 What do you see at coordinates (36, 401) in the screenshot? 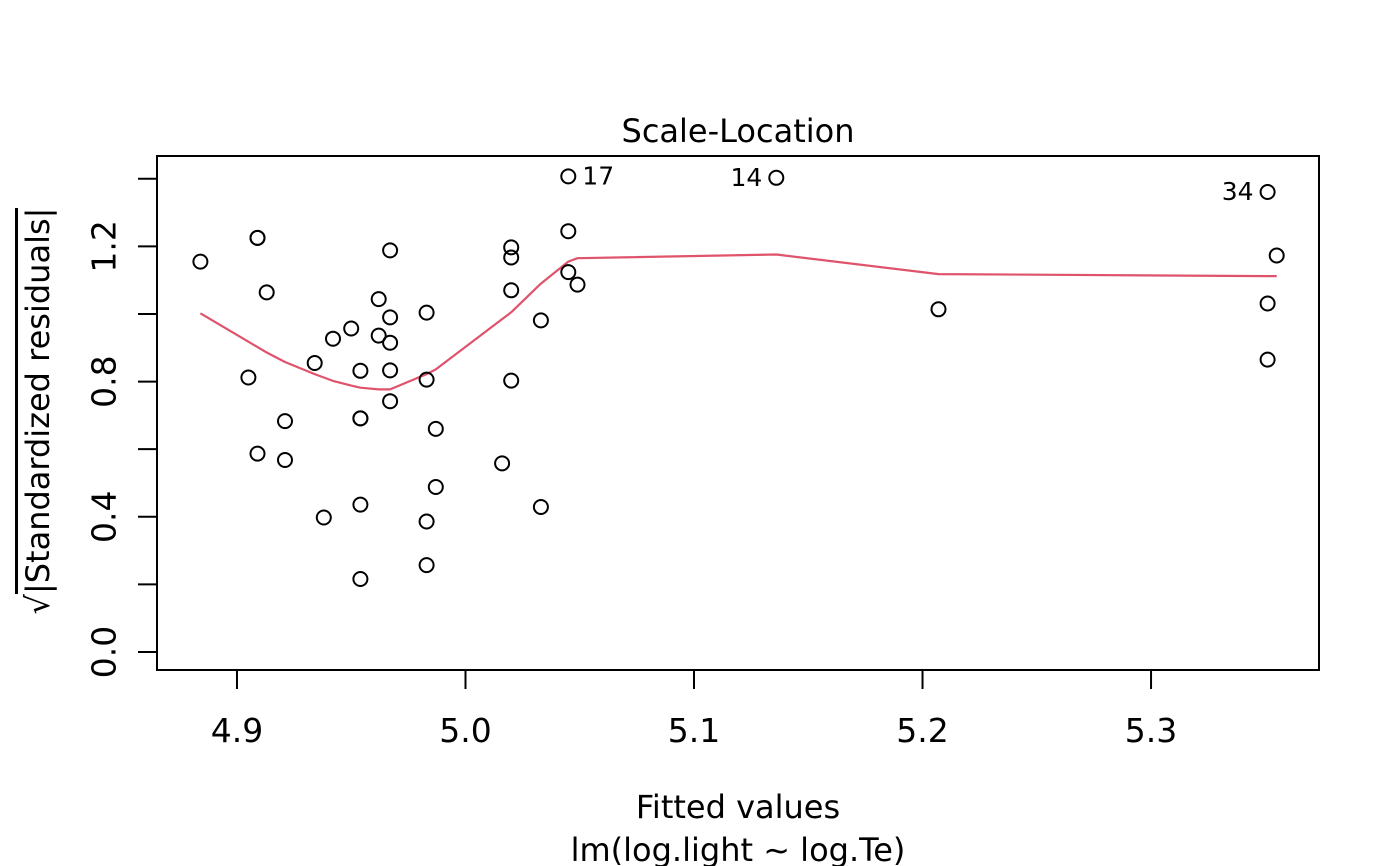
I see `y-axis-label-text: |Standardized residuals|` at bounding box center [36, 401].